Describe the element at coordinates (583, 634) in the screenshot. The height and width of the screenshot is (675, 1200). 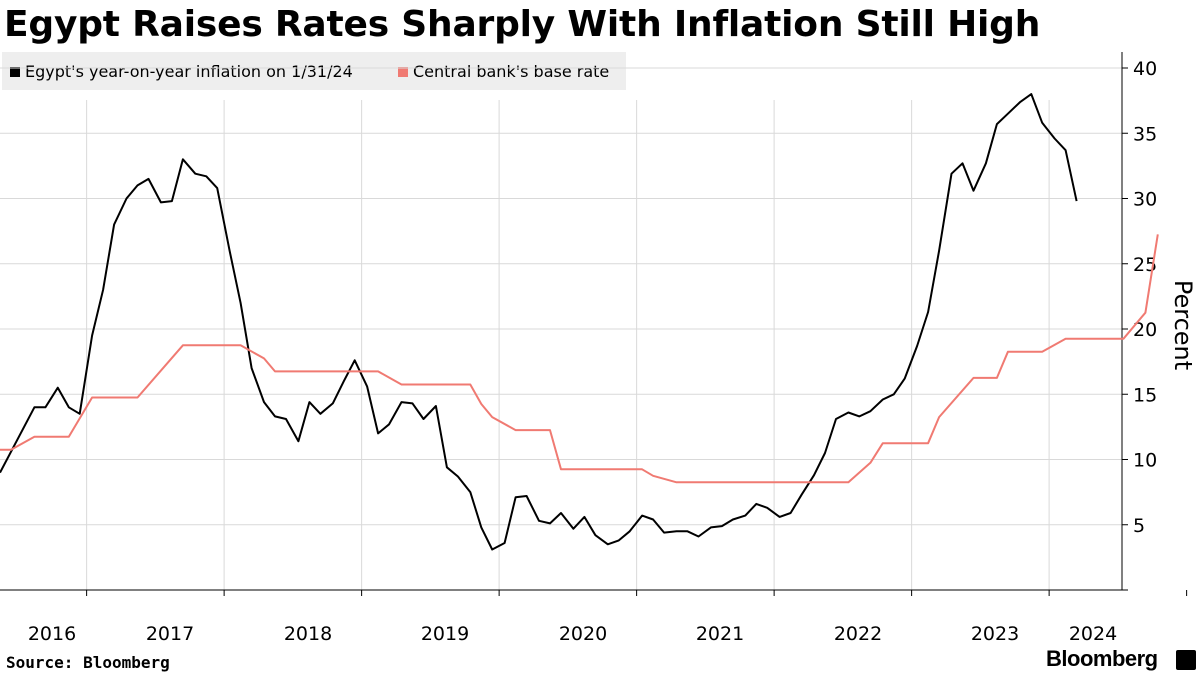
I see `x-tick-label: 2020` at that location.